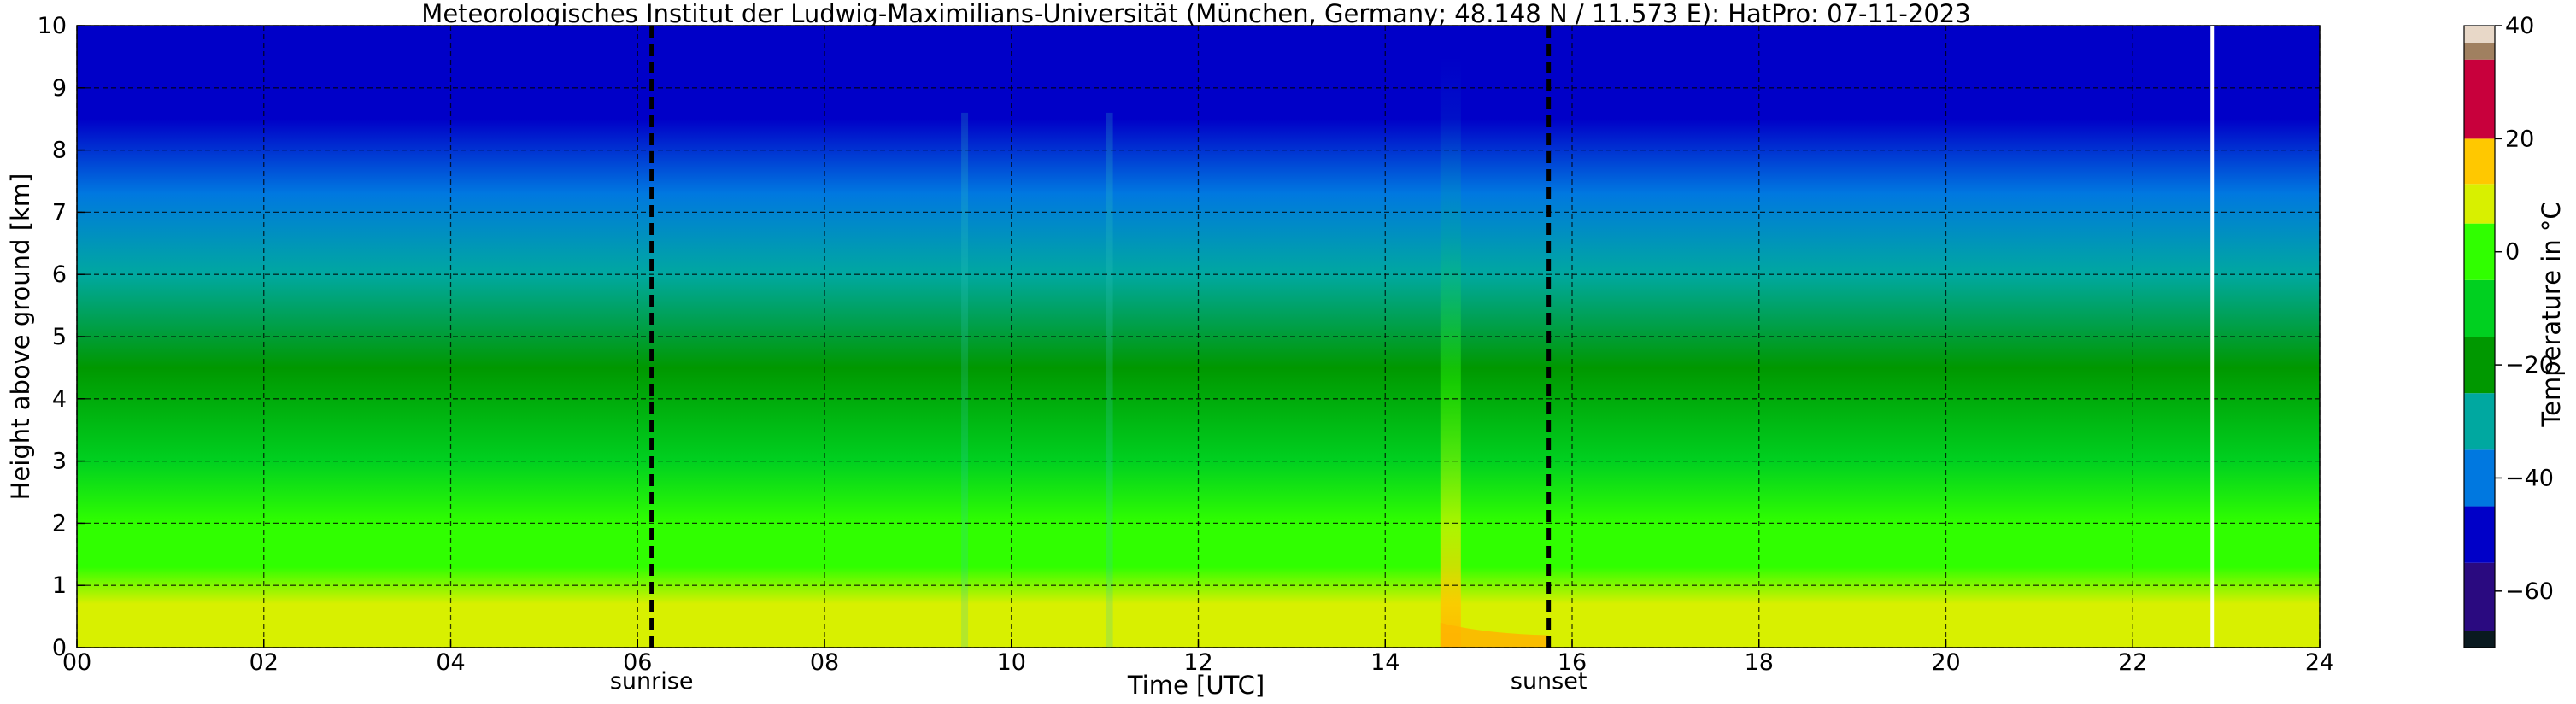  What do you see at coordinates (1196, 685) in the screenshot?
I see `x-axis-label: Time [UTC]` at bounding box center [1196, 685].